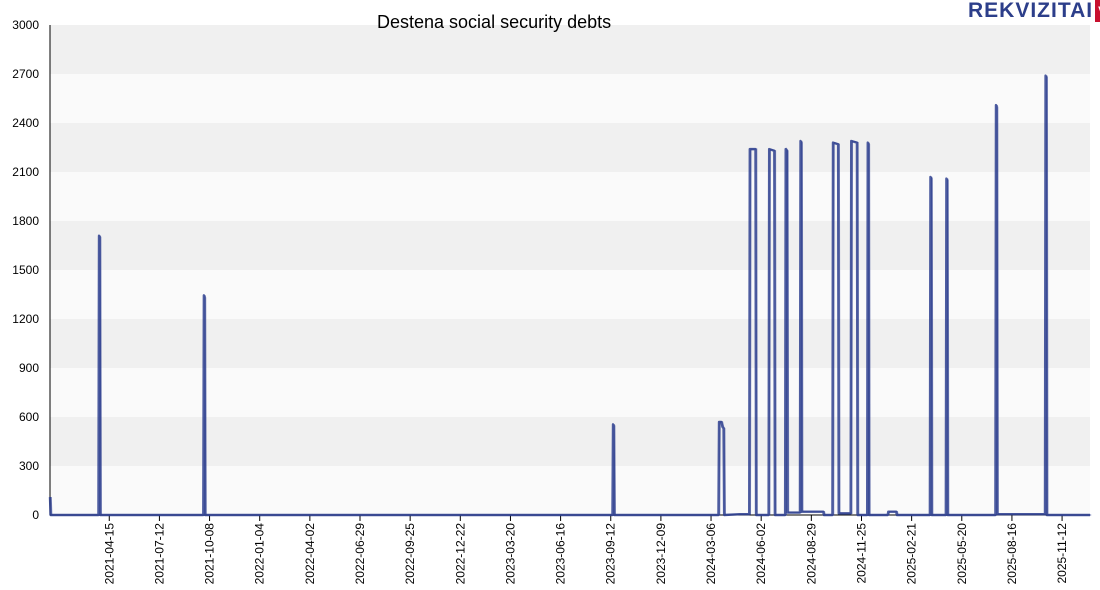 The height and width of the screenshot is (590, 1100). I want to click on x-tick-label: 2021-04-15, so click(109, 554).